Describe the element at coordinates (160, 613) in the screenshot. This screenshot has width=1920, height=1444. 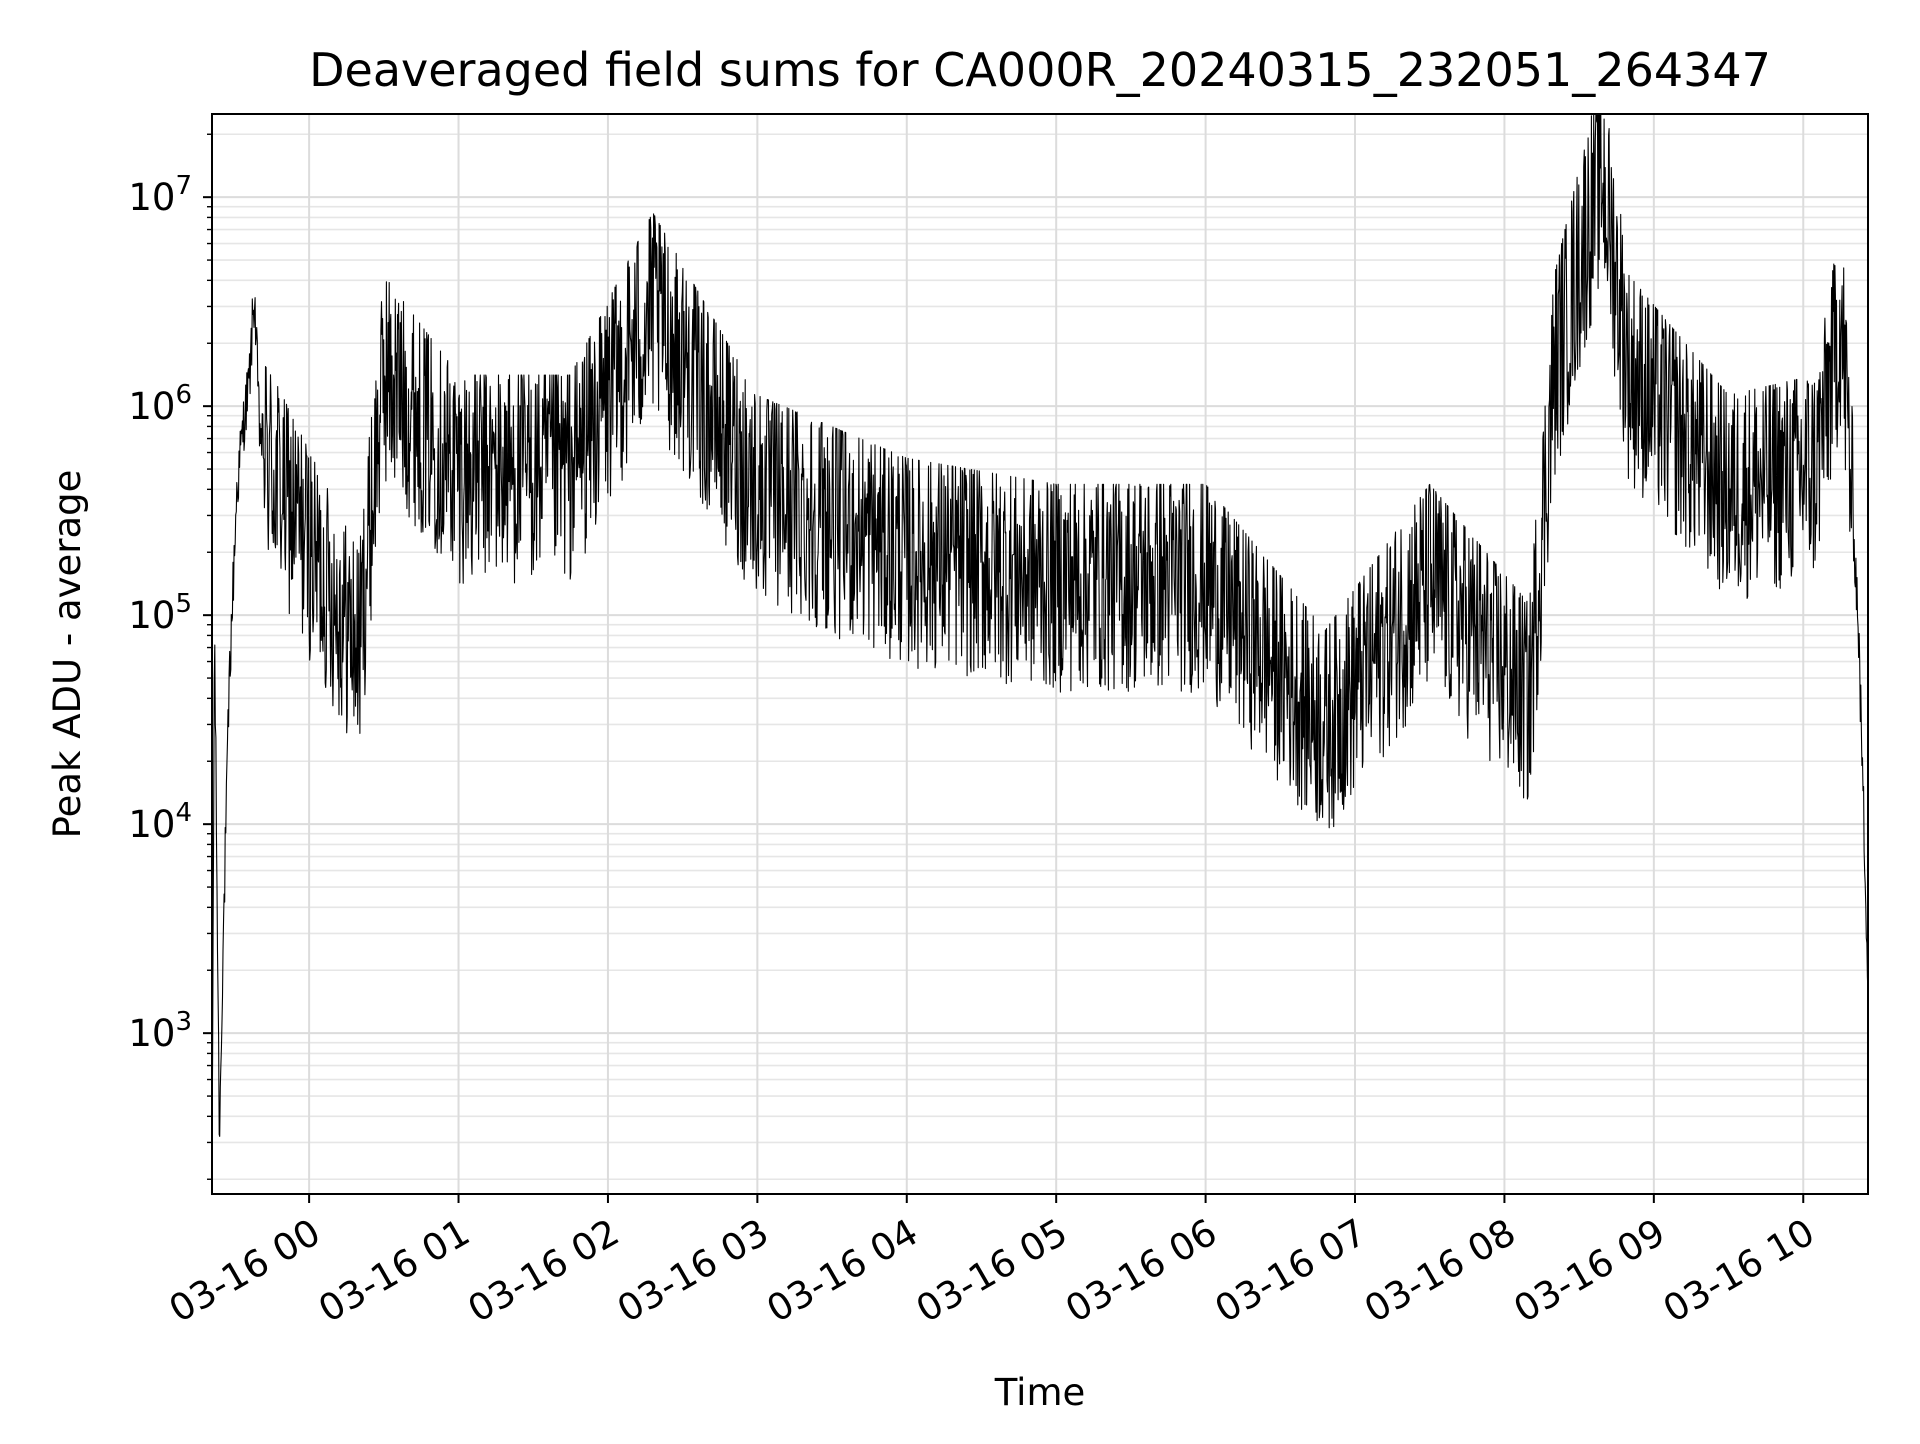
I see `y-tick-label: 105` at that location.